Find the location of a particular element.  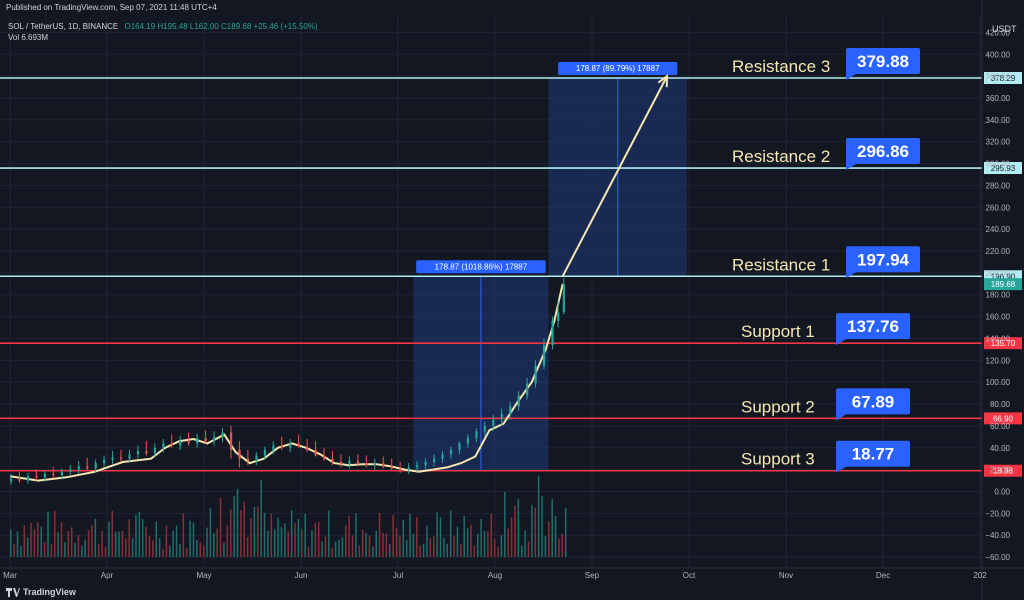

level-label: Resistance 1 is located at coordinates (781, 264).